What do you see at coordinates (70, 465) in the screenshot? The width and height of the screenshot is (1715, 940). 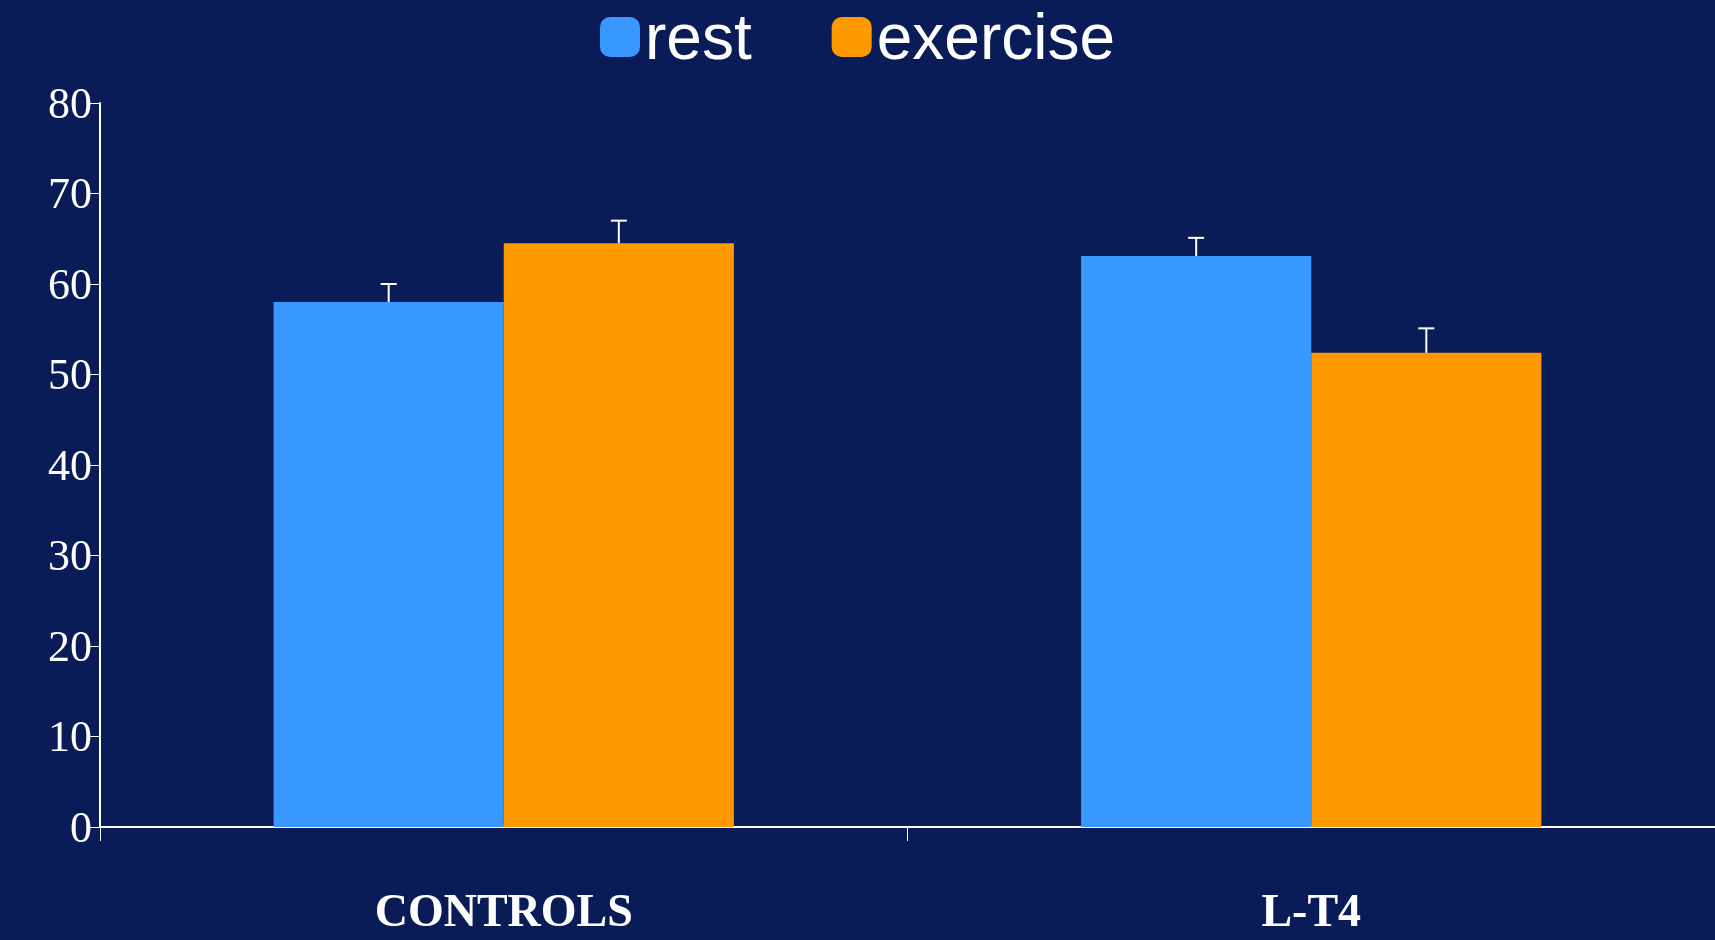 I see `y-tick-label: 40` at bounding box center [70, 465].